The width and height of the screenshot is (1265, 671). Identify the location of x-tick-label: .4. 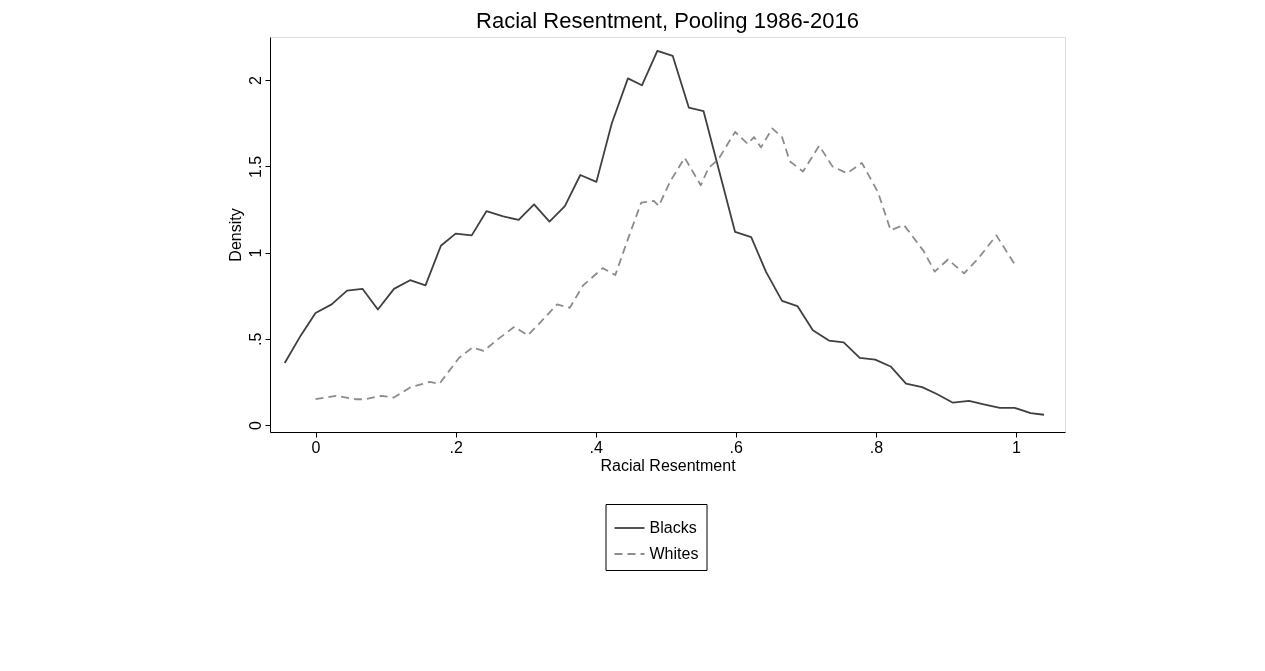
(596, 447).